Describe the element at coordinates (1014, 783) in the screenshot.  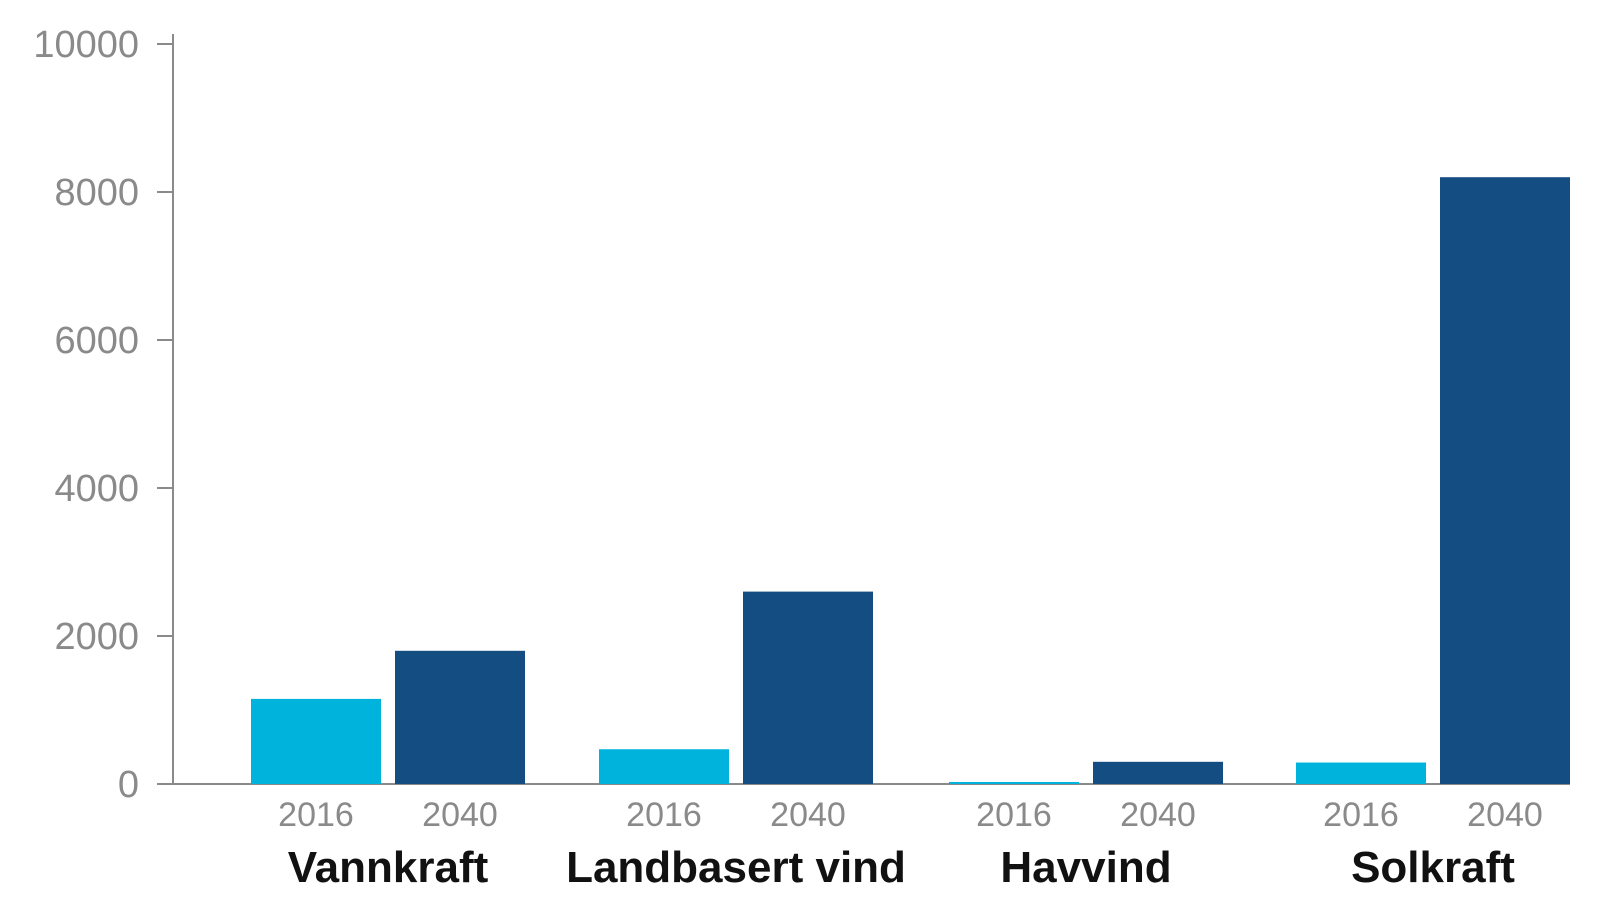
I see `bar-havvind-2016` at that location.